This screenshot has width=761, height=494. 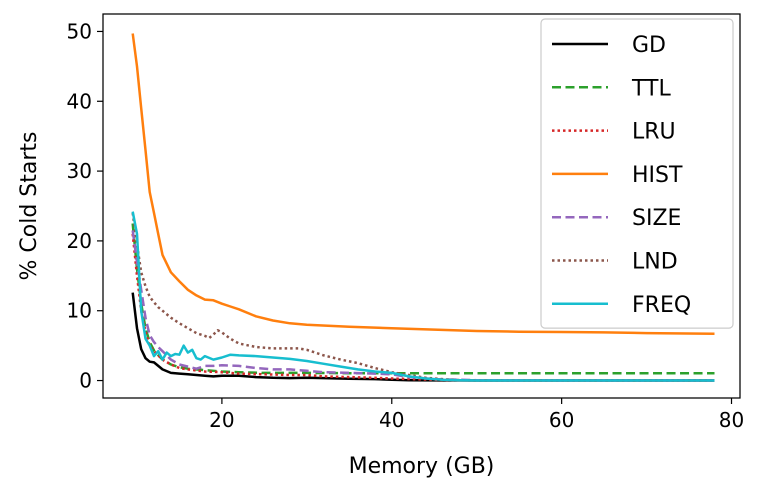 What do you see at coordinates (422, 466) in the screenshot?
I see `x-axis-label: Memory (GB)` at bounding box center [422, 466].